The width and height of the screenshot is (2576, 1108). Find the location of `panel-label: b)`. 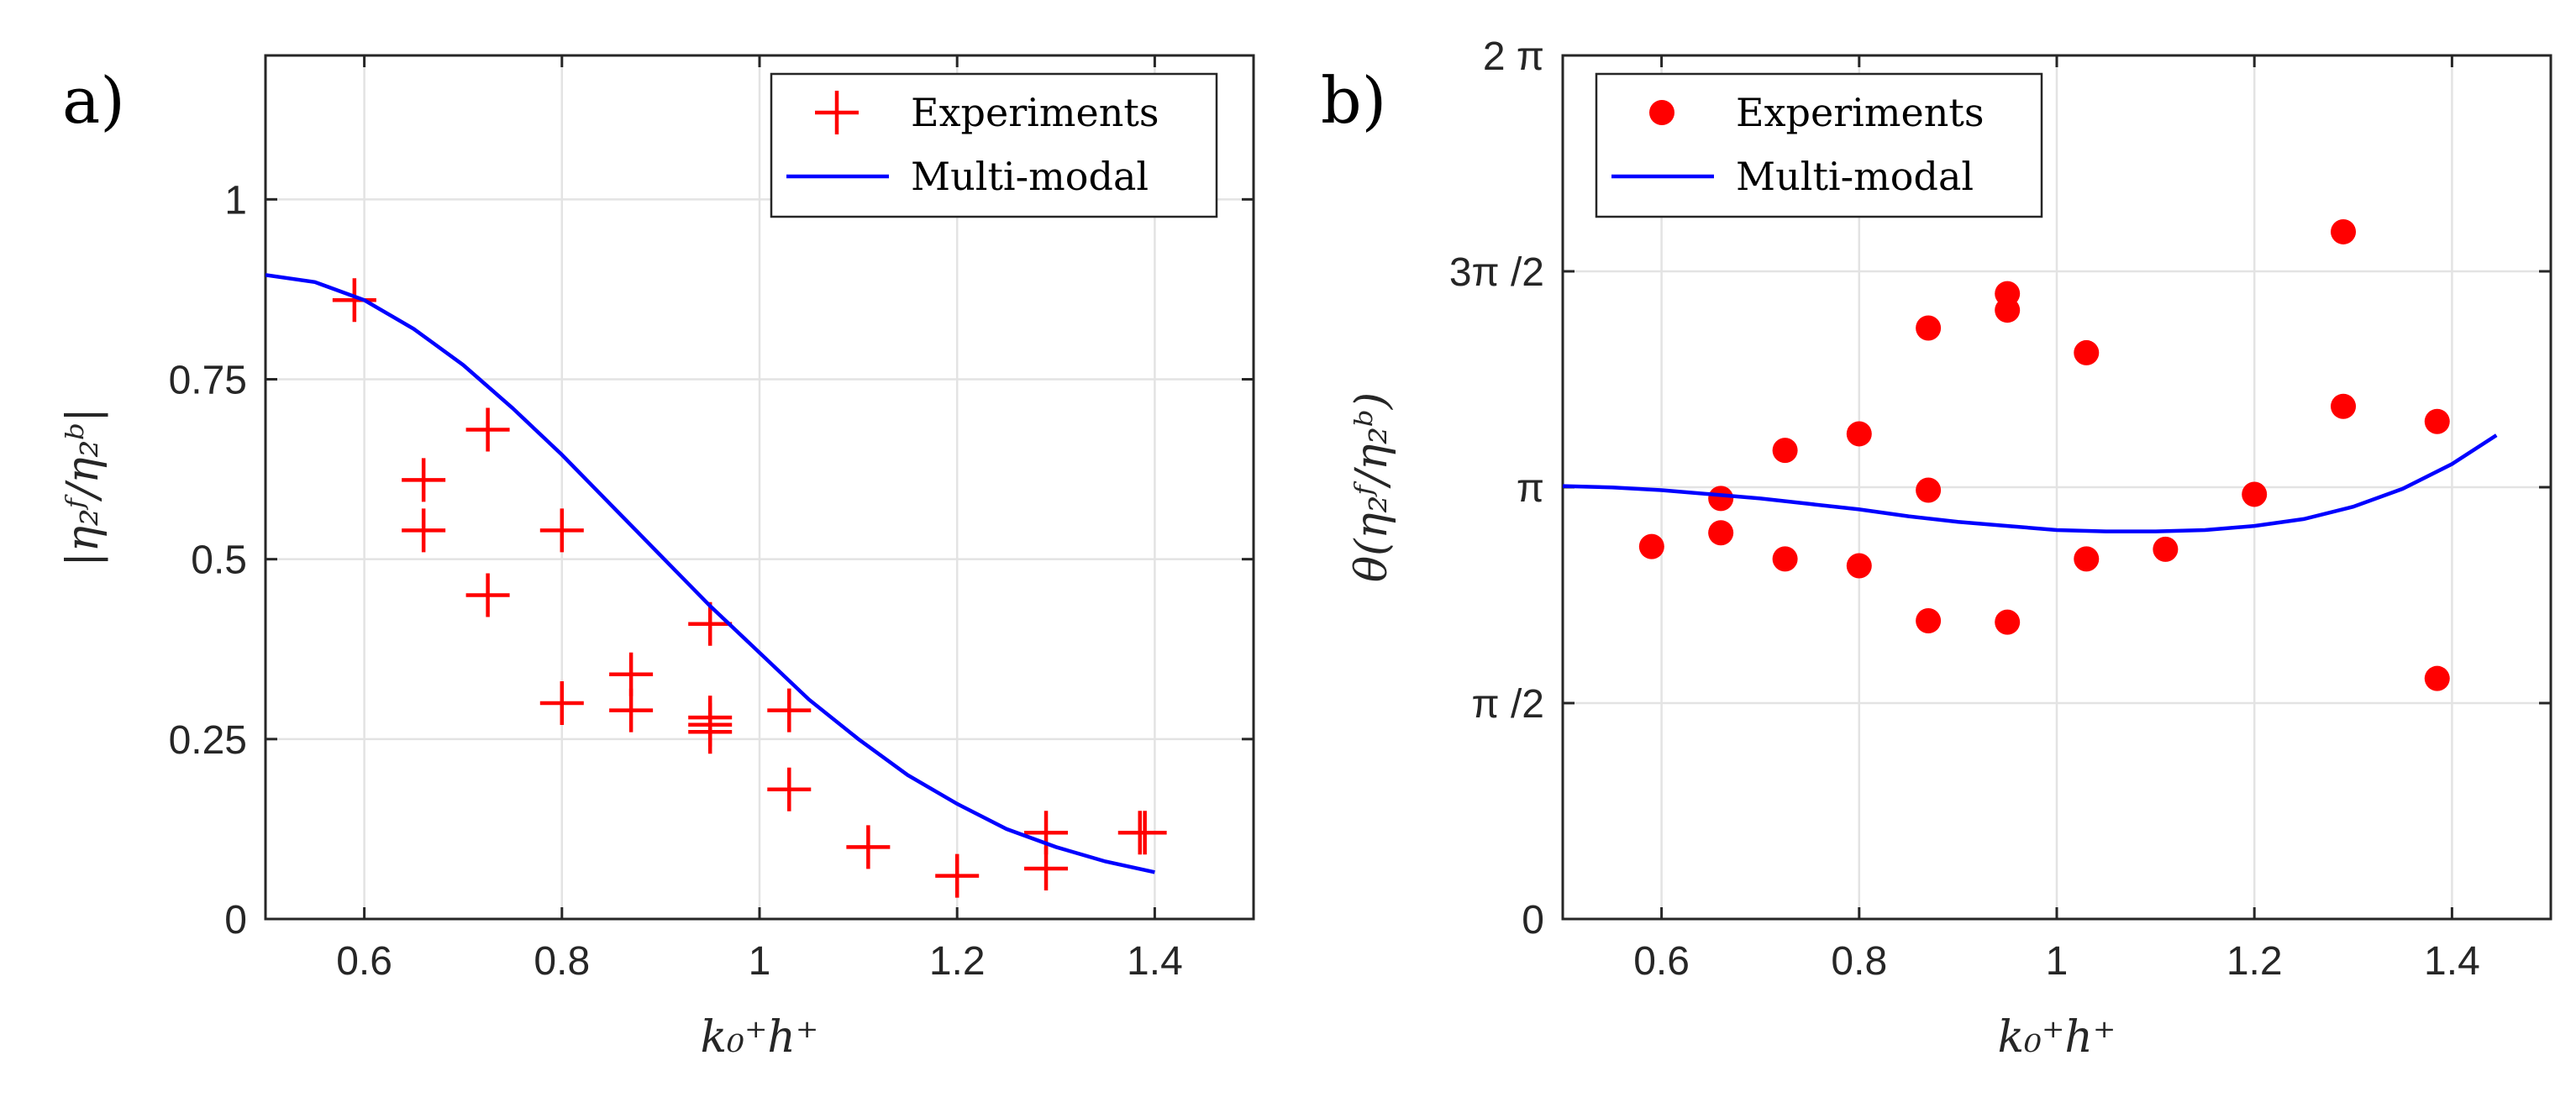

panel-label: b) is located at coordinates (1353, 100).